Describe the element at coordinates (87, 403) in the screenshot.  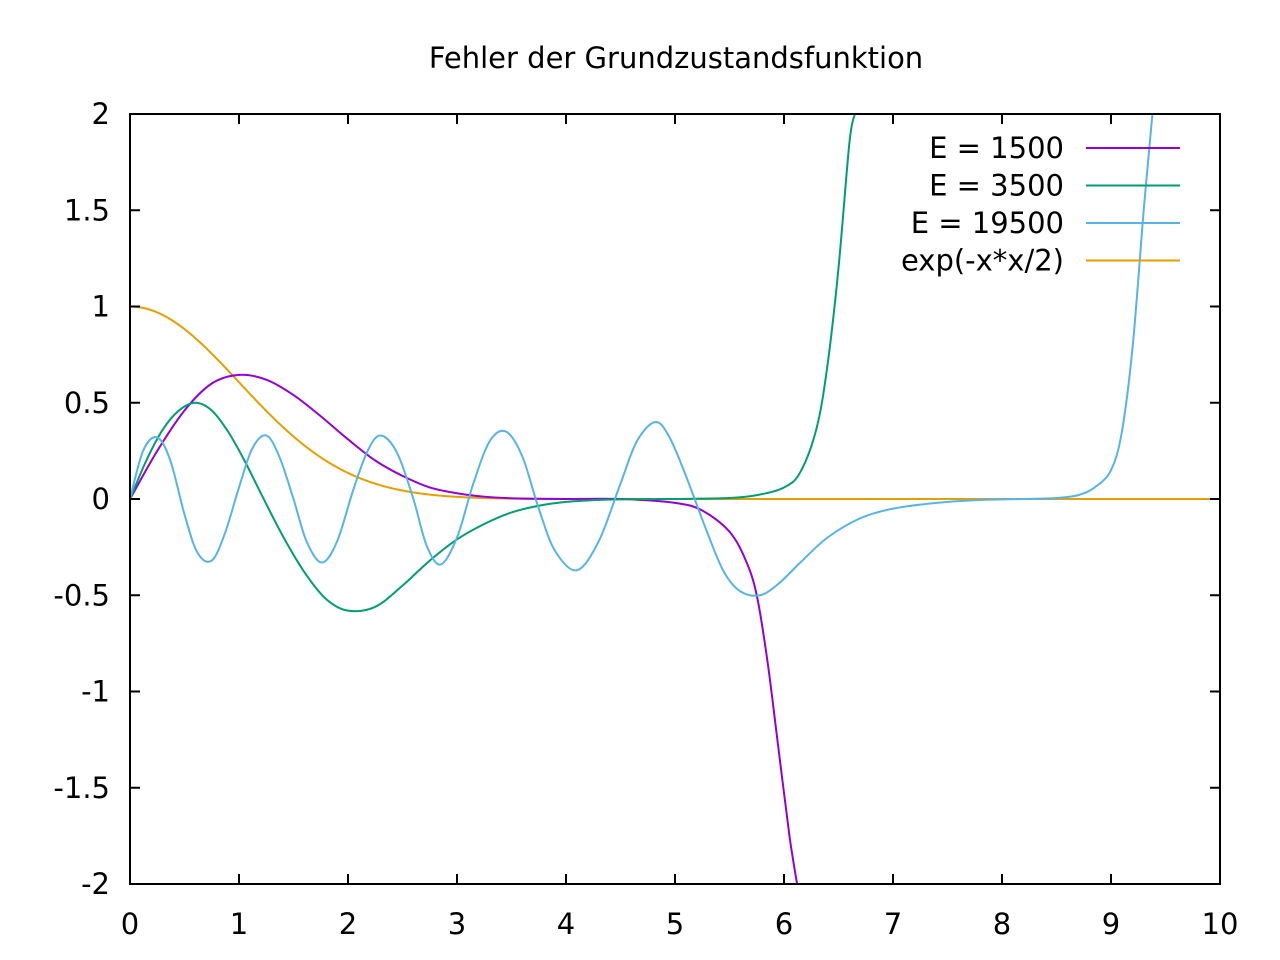
I see `y-tick-label: 0.5` at that location.